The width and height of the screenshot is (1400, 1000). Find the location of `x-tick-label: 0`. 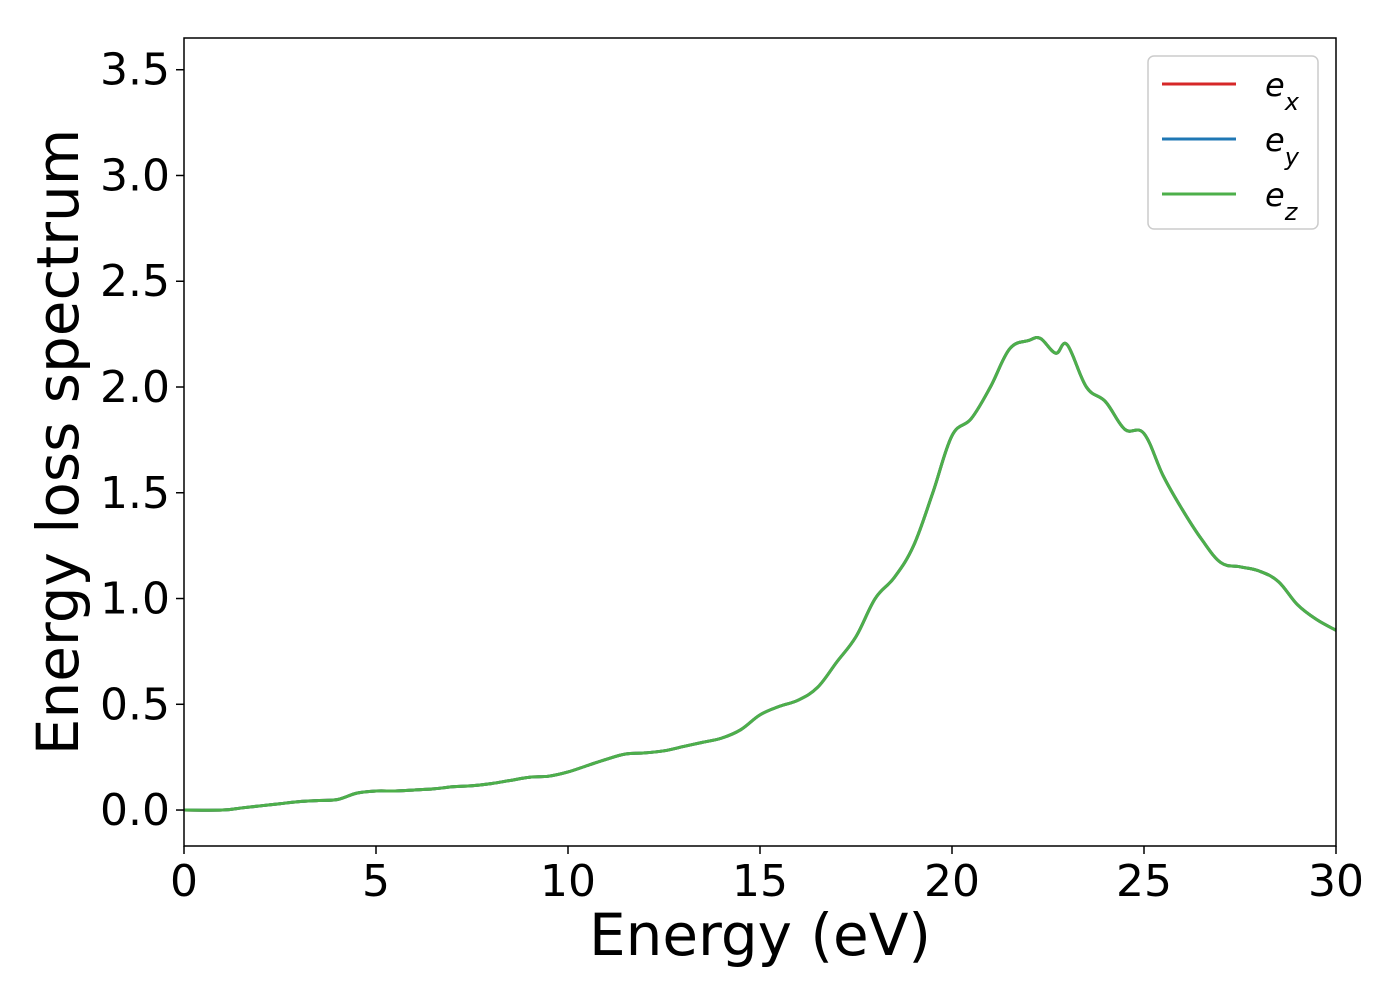

x-tick-label: 0 is located at coordinates (184, 881).